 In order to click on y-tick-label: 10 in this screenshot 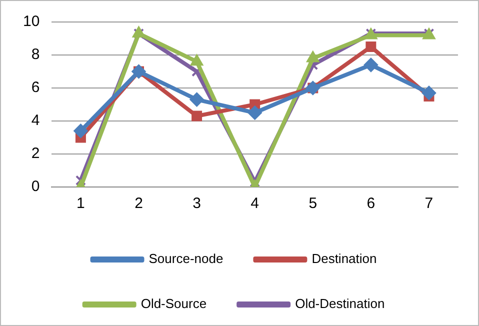, I will do `click(31, 21)`.